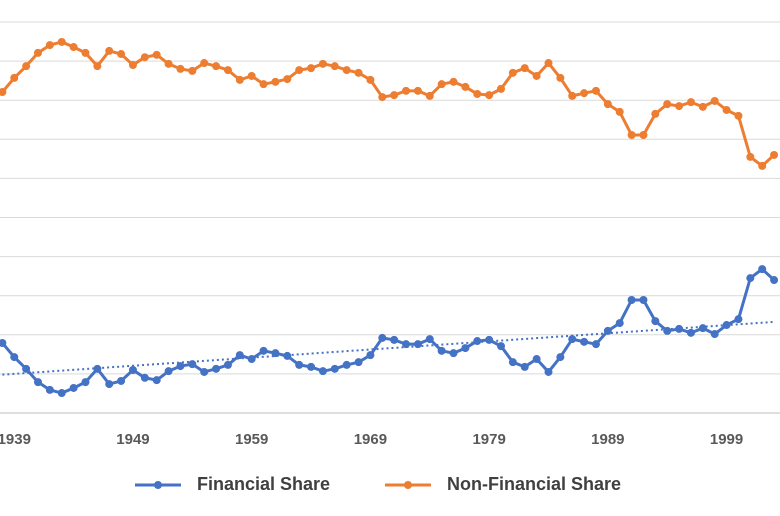 The width and height of the screenshot is (780, 516). What do you see at coordinates (408, 485) in the screenshot?
I see `legend-marker` at bounding box center [408, 485].